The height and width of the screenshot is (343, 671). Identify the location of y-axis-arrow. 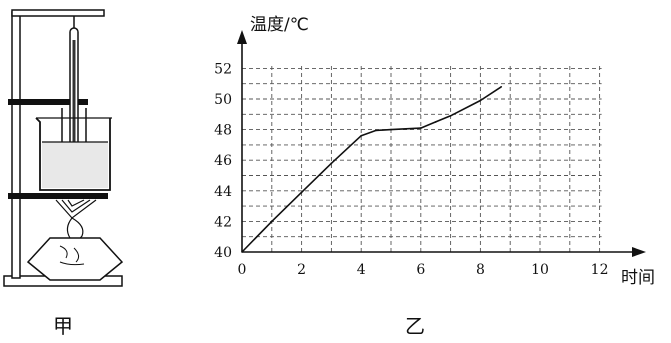
(242, 37).